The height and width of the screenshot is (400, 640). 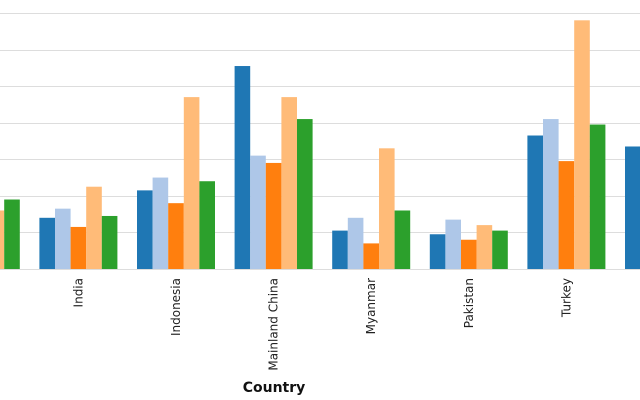 What do you see at coordinates (78, 292) in the screenshot?
I see `x-tick-label: India` at bounding box center [78, 292].